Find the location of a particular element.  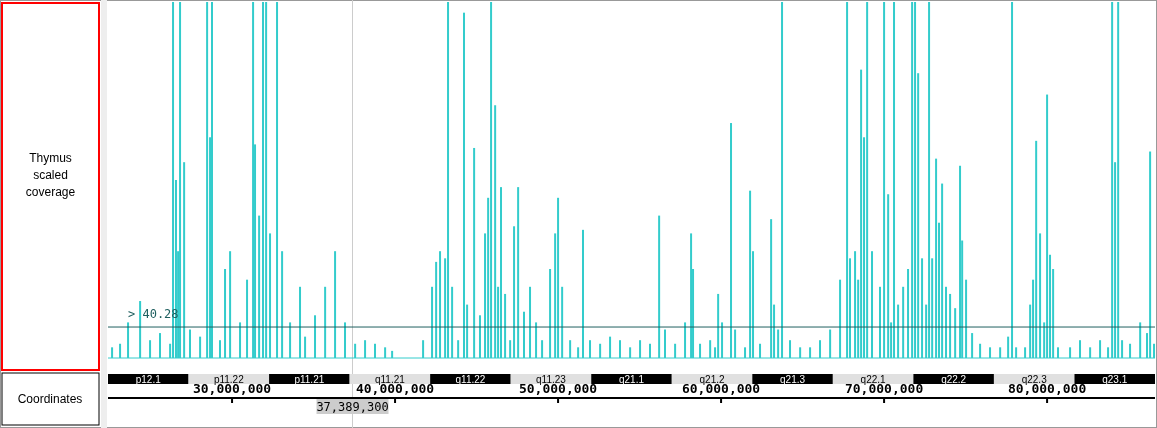

text: q23.1 is located at coordinates (1115, 379).